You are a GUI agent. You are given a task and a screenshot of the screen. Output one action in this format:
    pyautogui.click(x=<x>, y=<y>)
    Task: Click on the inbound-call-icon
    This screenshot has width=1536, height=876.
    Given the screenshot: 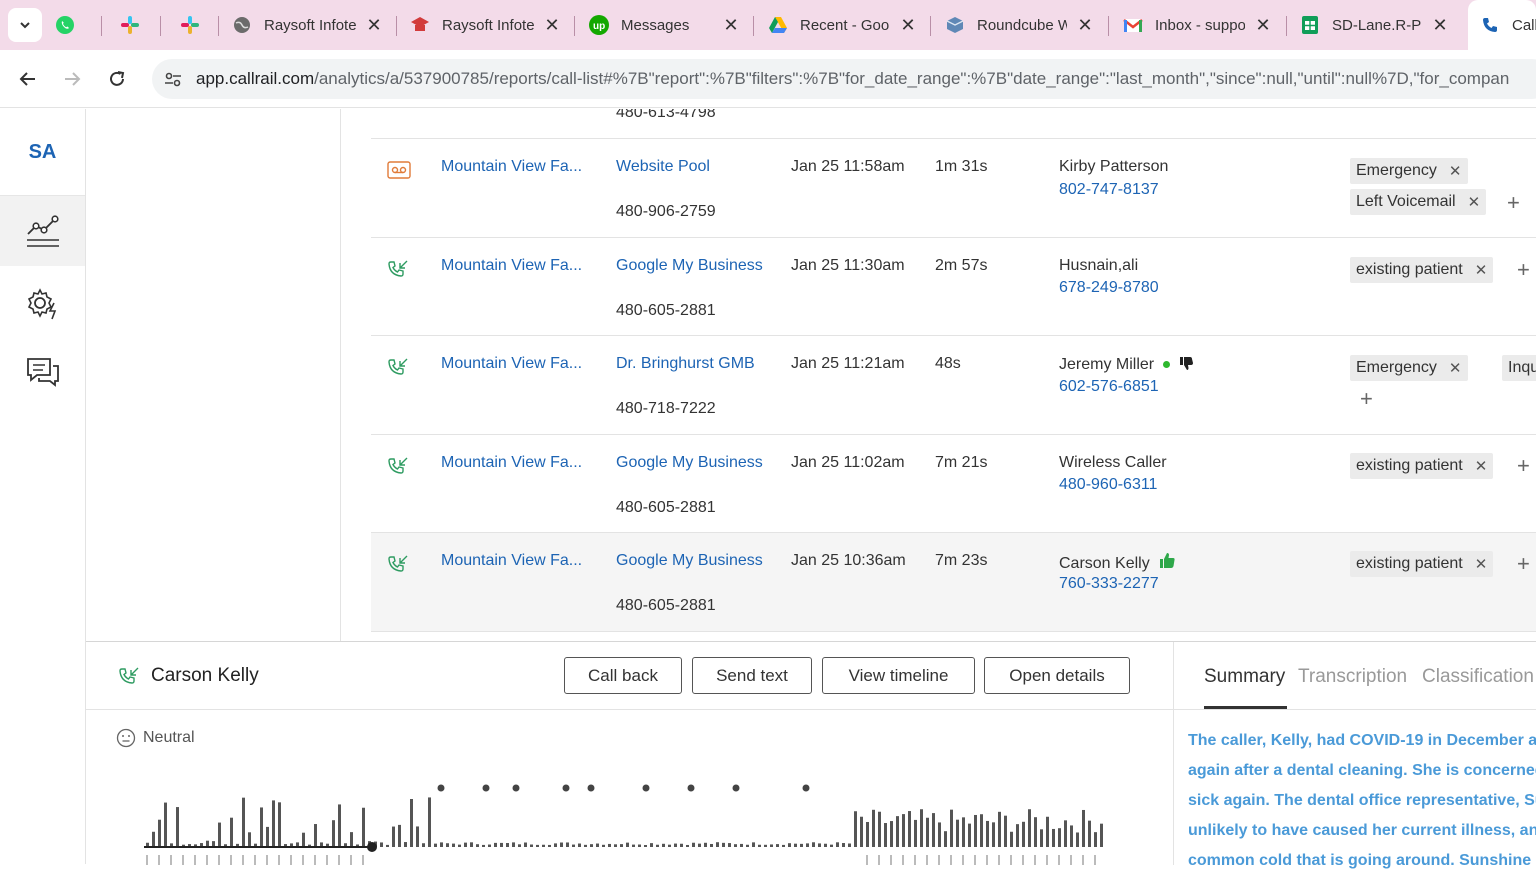 What is the action you would take?
    pyautogui.click(x=398, y=567)
    